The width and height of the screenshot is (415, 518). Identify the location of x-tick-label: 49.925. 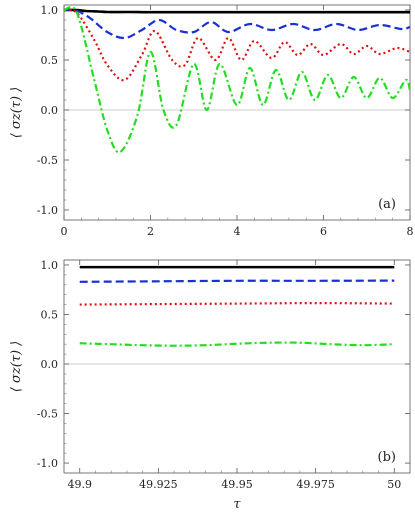
(158, 484).